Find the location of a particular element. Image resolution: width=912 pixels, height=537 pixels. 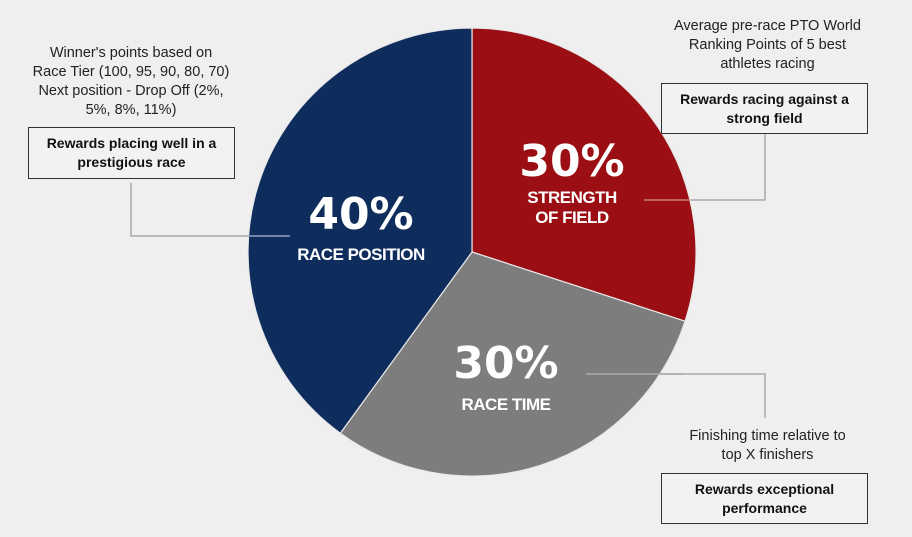

svg-text: OF FIELD is located at coordinates (572, 217).